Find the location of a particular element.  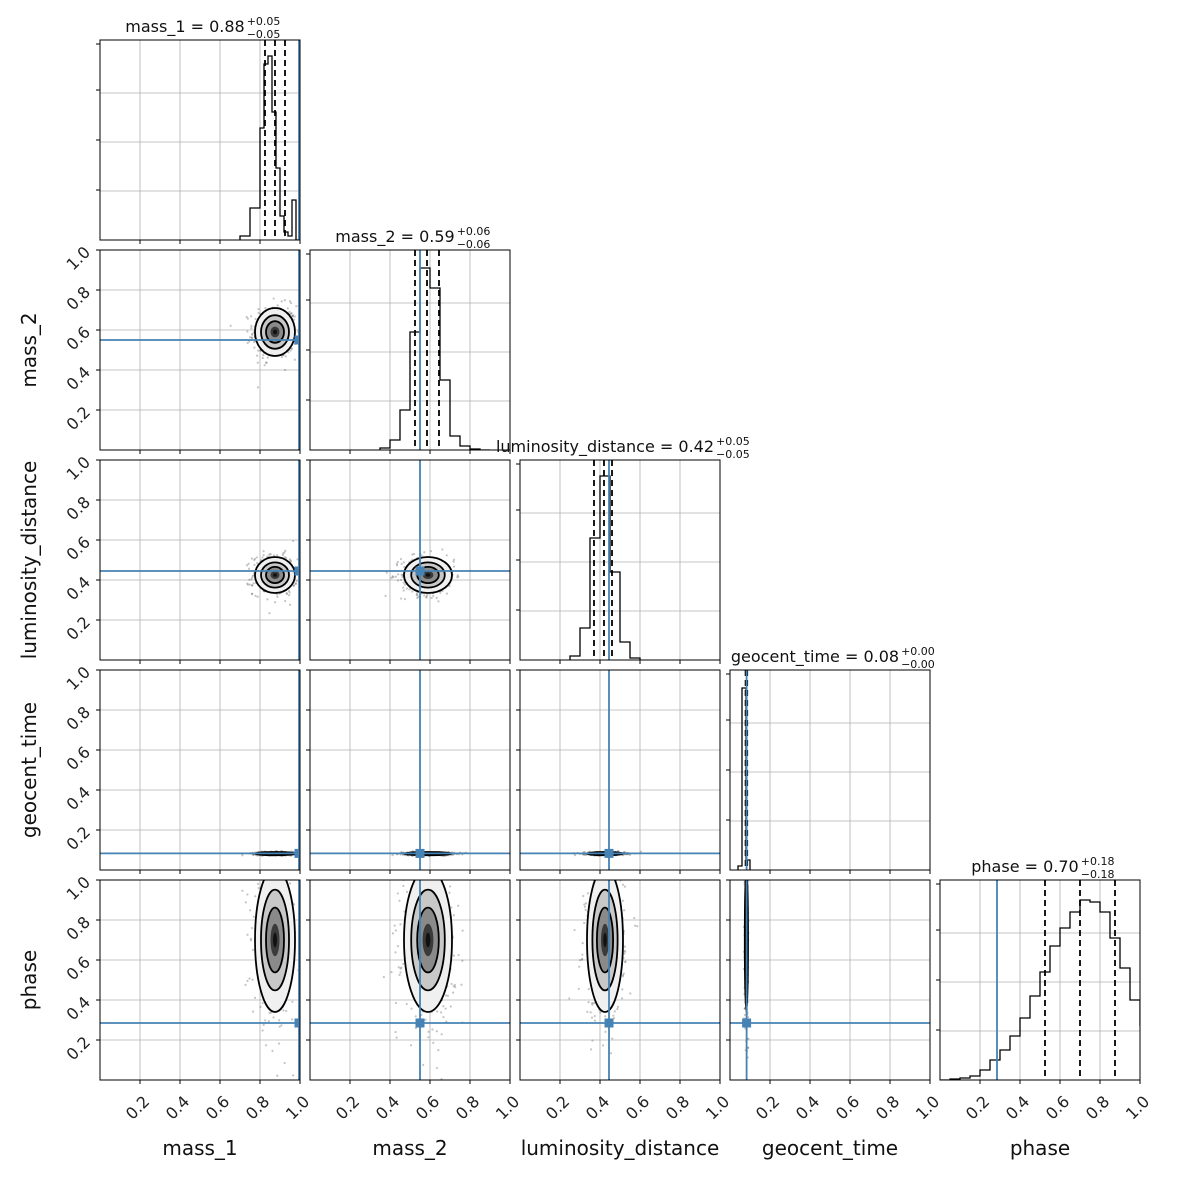

y-tick-label: 0.2 is located at coordinates (78, 1048).